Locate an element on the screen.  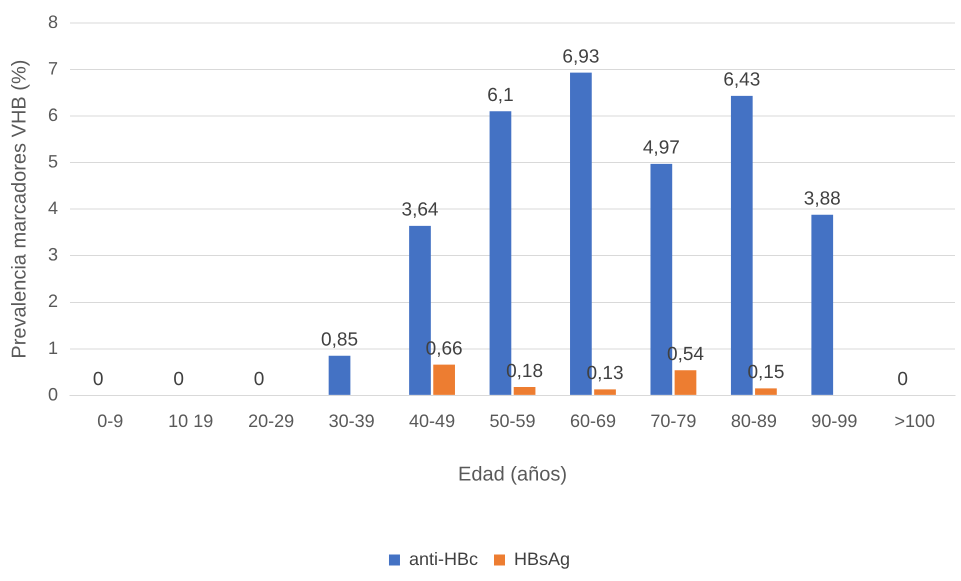
data-label: 6,1 is located at coordinates (500, 95).